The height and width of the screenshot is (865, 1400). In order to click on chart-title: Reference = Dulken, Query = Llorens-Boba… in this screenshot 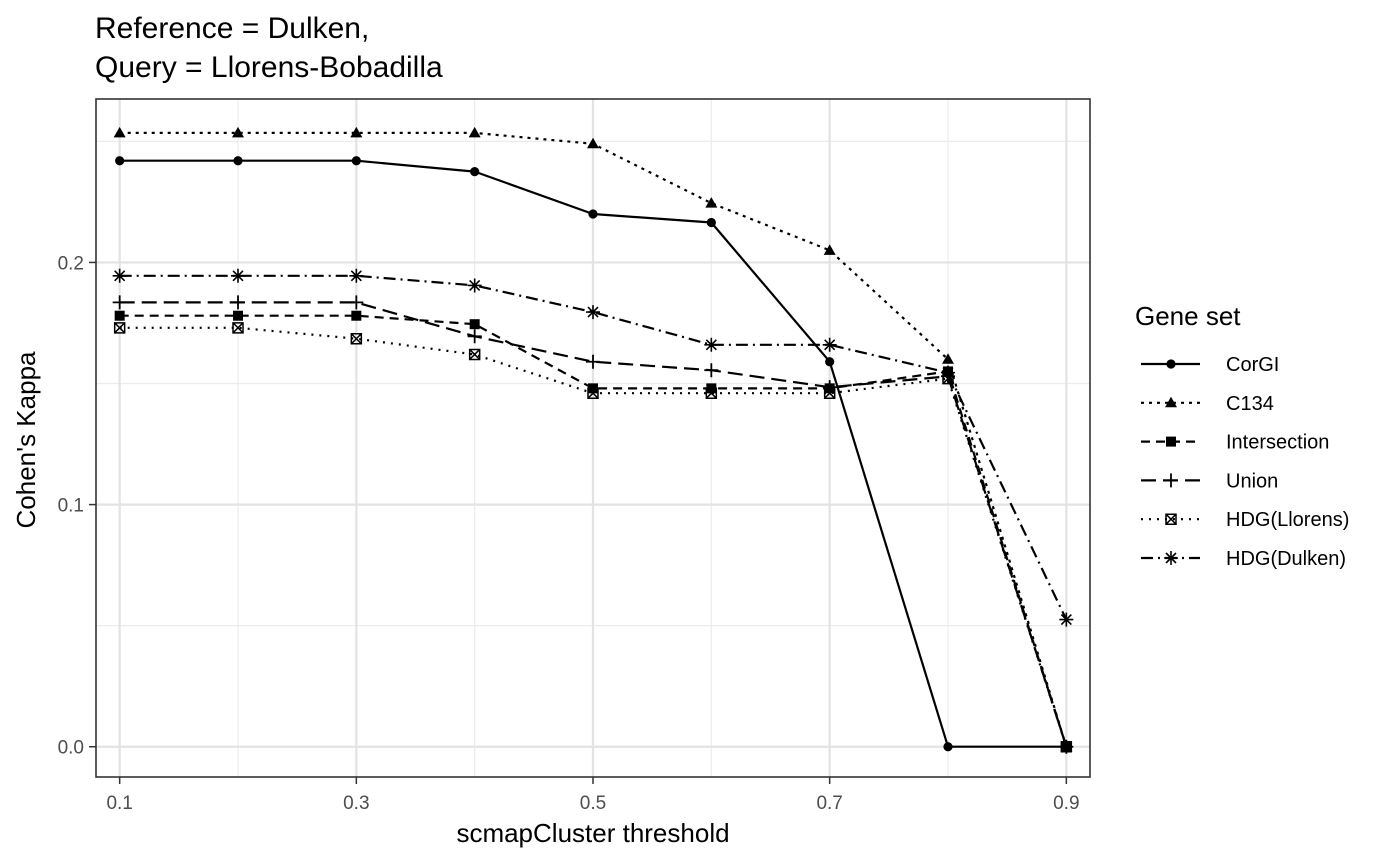, I will do `click(269, 48)`.